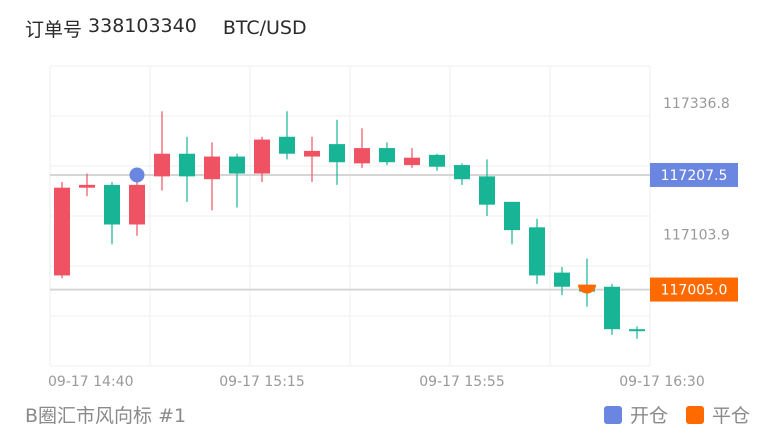 The width and height of the screenshot is (775, 440). I want to click on legend-item-close: 平仓, so click(717, 414).